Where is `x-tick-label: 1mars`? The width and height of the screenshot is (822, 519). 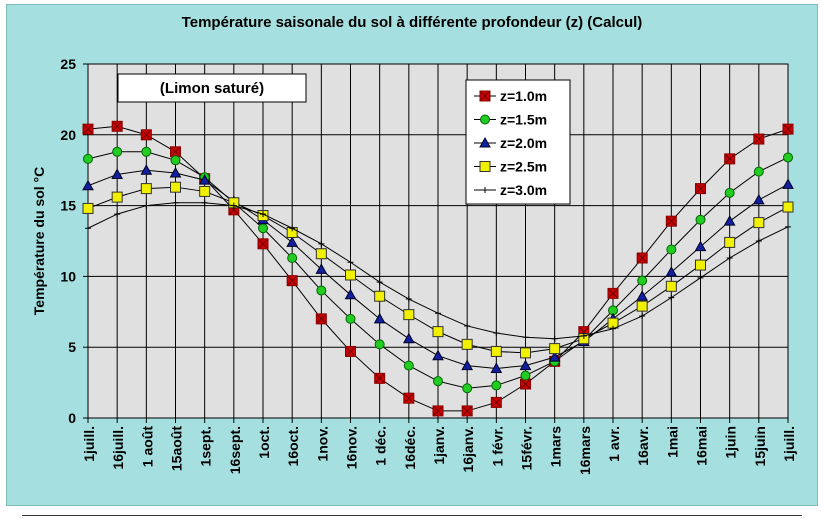 x-tick-label: 1mars is located at coordinates (556, 446).